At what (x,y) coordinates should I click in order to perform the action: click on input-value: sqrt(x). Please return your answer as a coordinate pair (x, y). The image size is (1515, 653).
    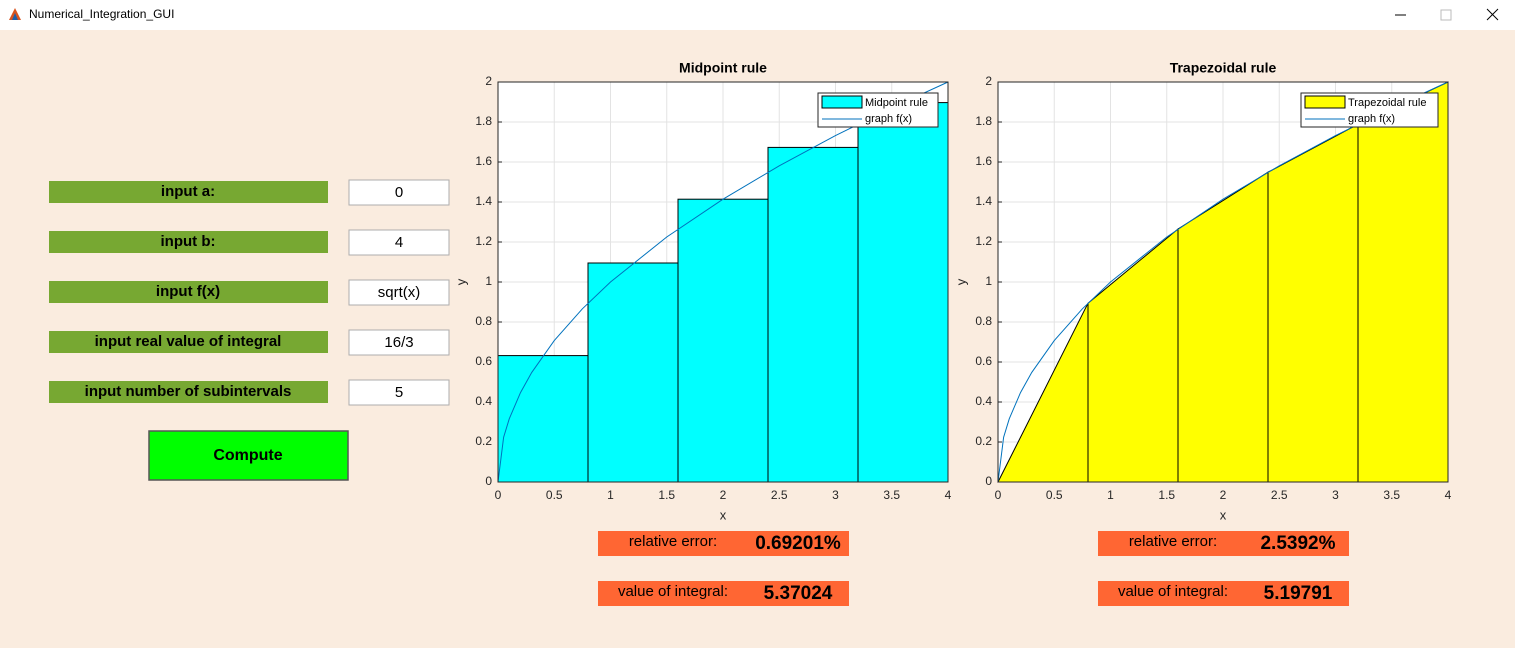
    Looking at the image, I should click on (399, 292).